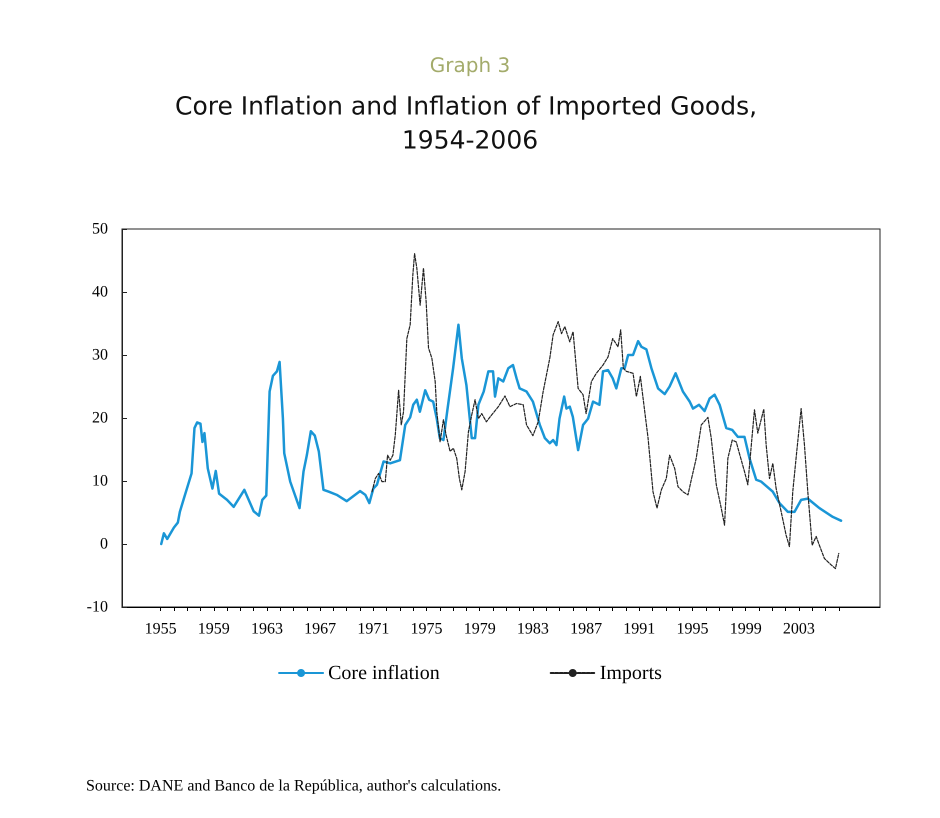 This screenshot has width=940, height=818. I want to click on x-tick-label: 1983, so click(532, 629).